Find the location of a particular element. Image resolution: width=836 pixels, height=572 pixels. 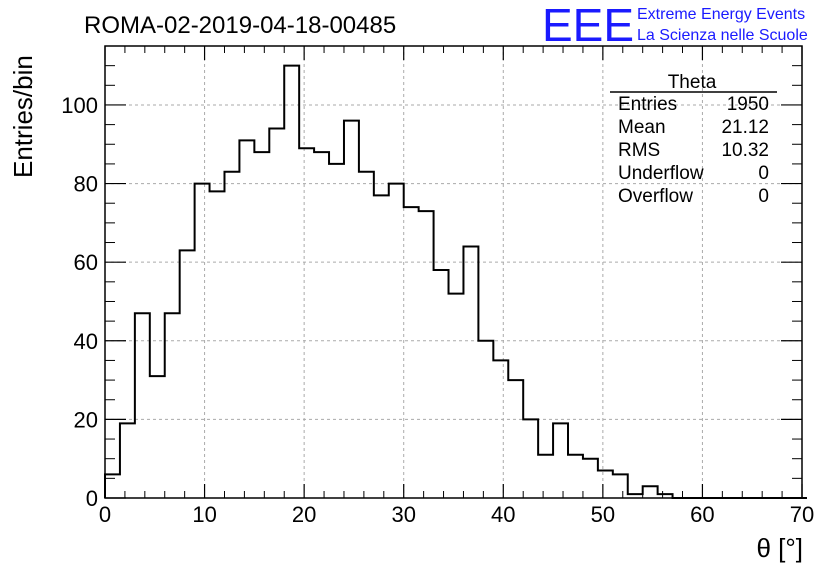

y-tick-label: 20 is located at coordinates (86, 419).